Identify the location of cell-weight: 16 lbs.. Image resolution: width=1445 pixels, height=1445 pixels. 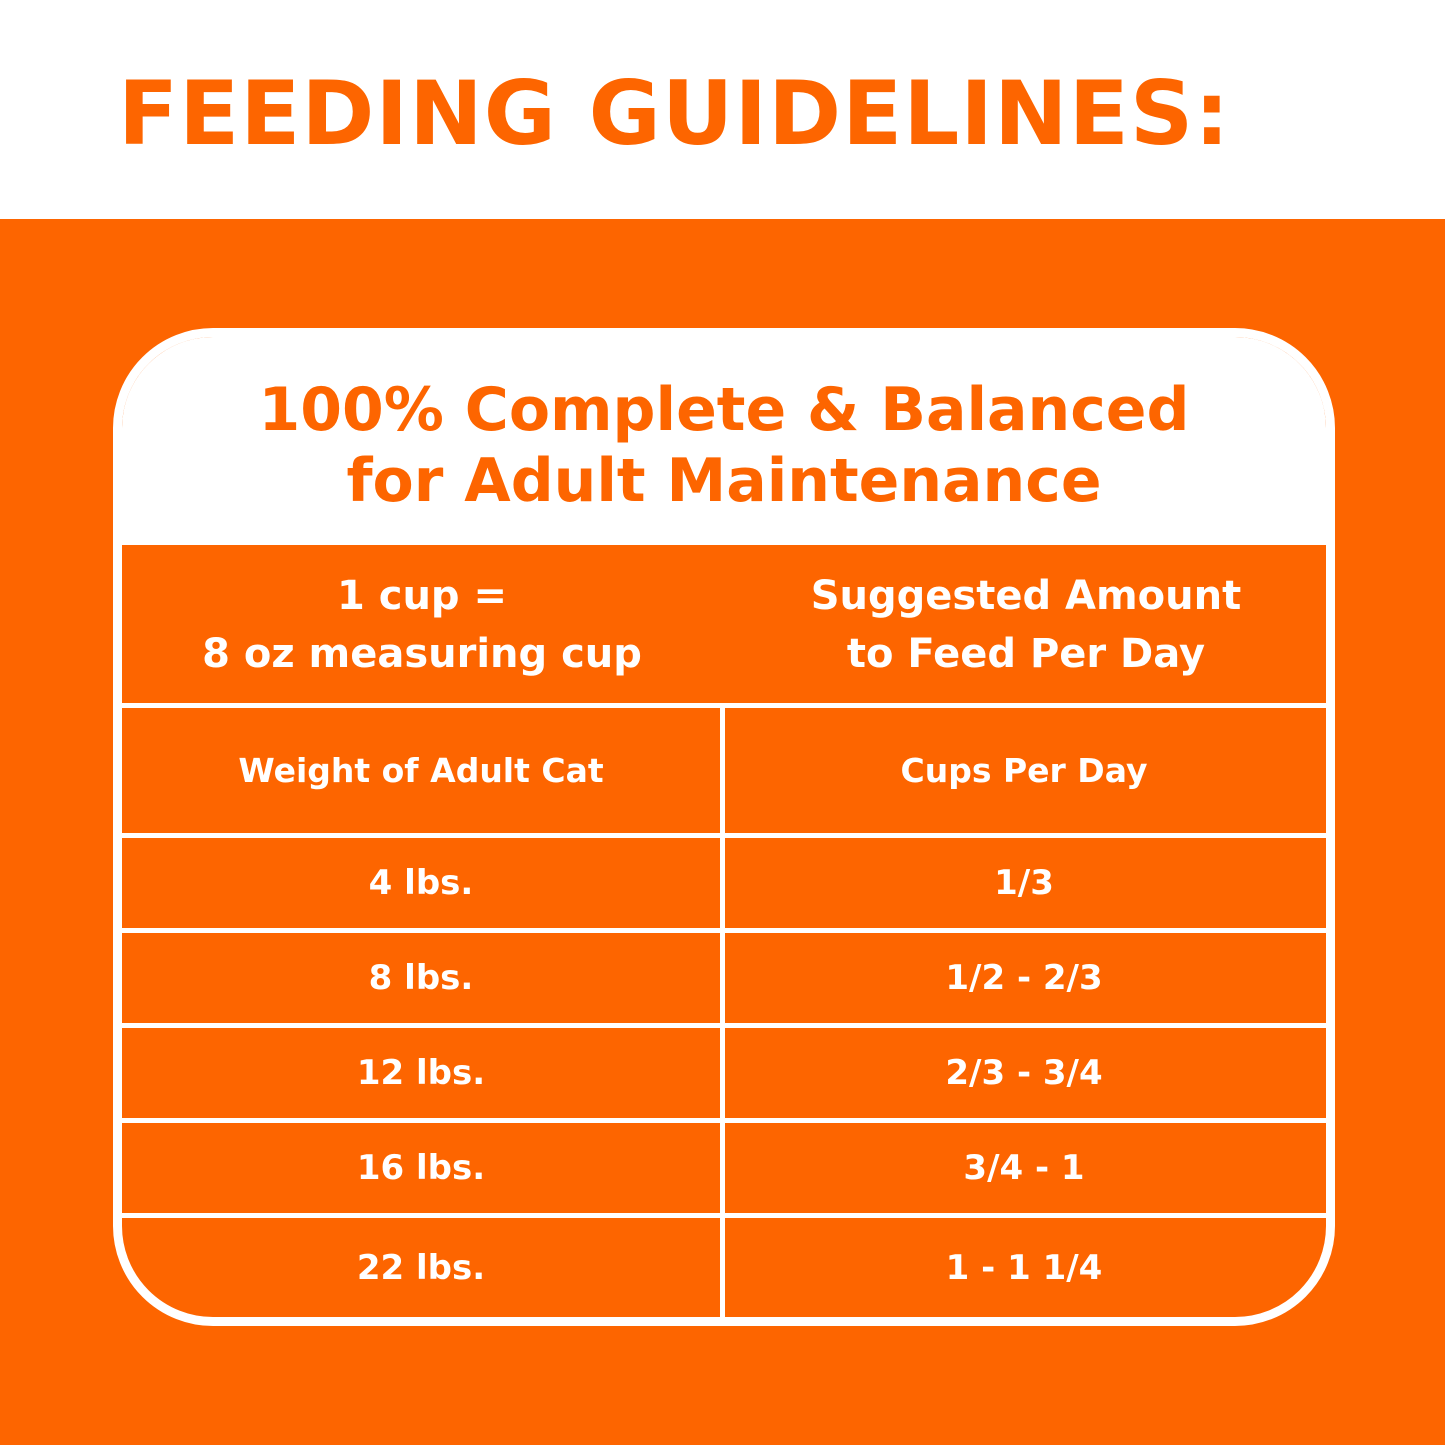
(421, 1168).